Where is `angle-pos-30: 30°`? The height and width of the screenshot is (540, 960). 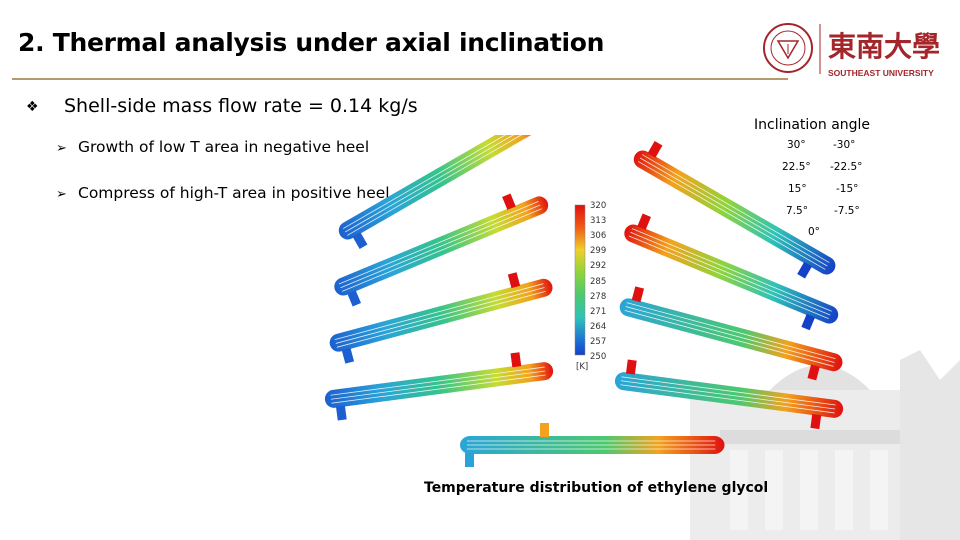
angle-pos-30: 30° is located at coordinates (796, 145).